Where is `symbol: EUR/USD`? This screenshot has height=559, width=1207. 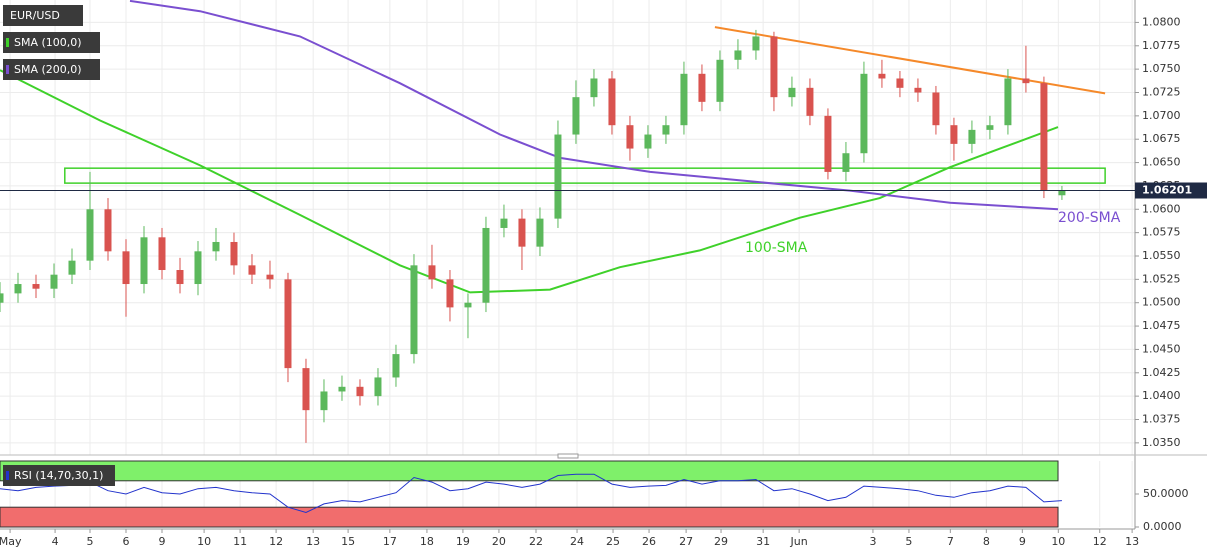
symbol: EUR/USD is located at coordinates (35, 15).